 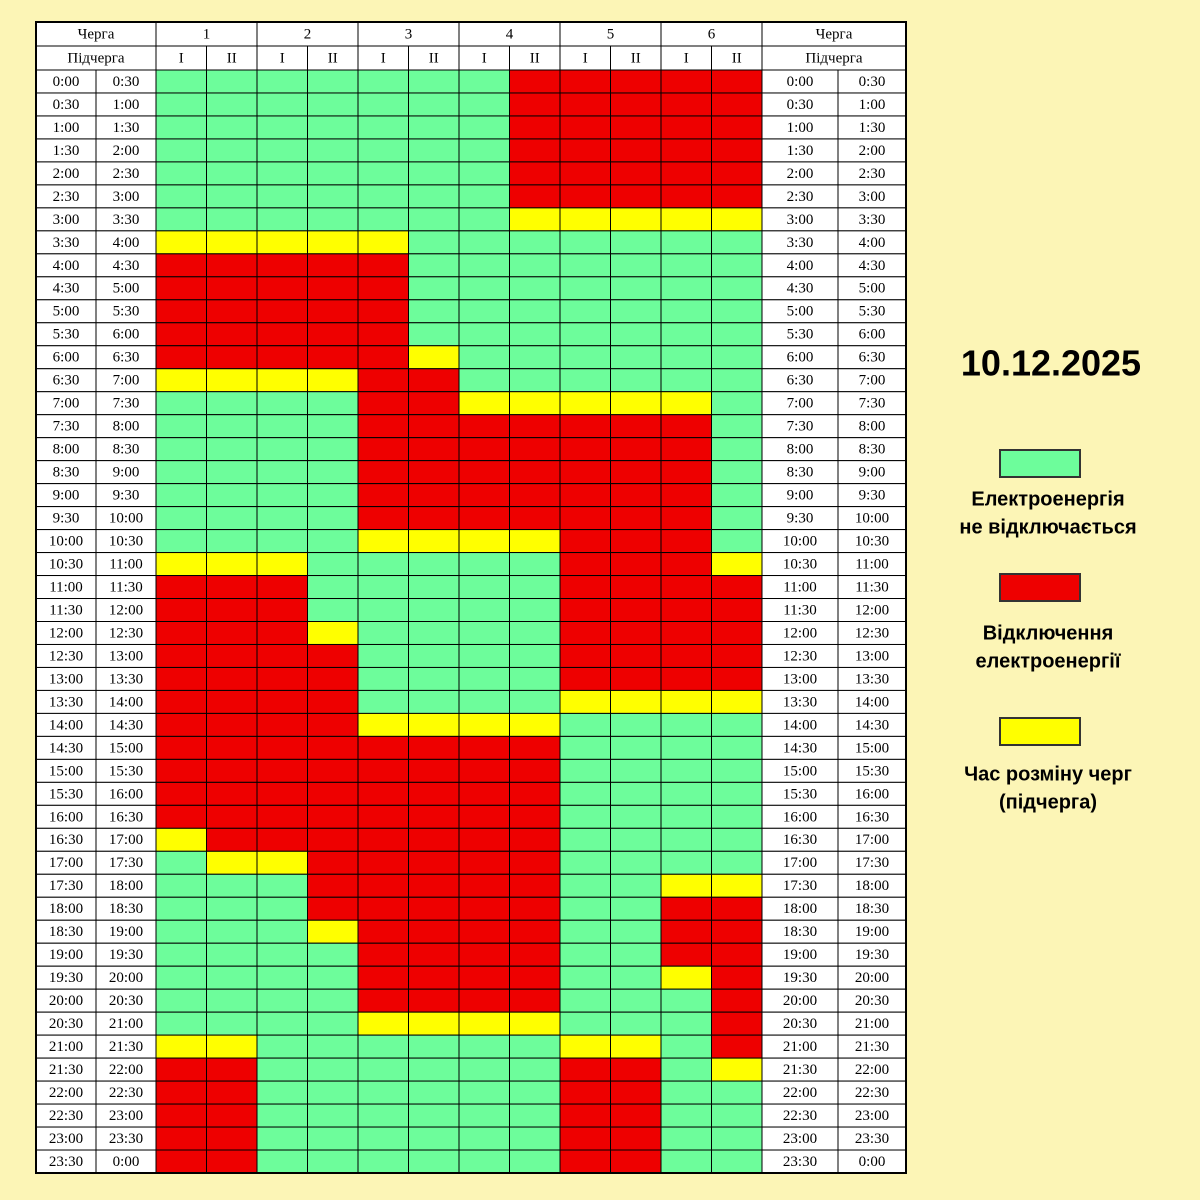 What do you see at coordinates (800, 564) in the screenshot?
I see `time-label: 10:30` at bounding box center [800, 564].